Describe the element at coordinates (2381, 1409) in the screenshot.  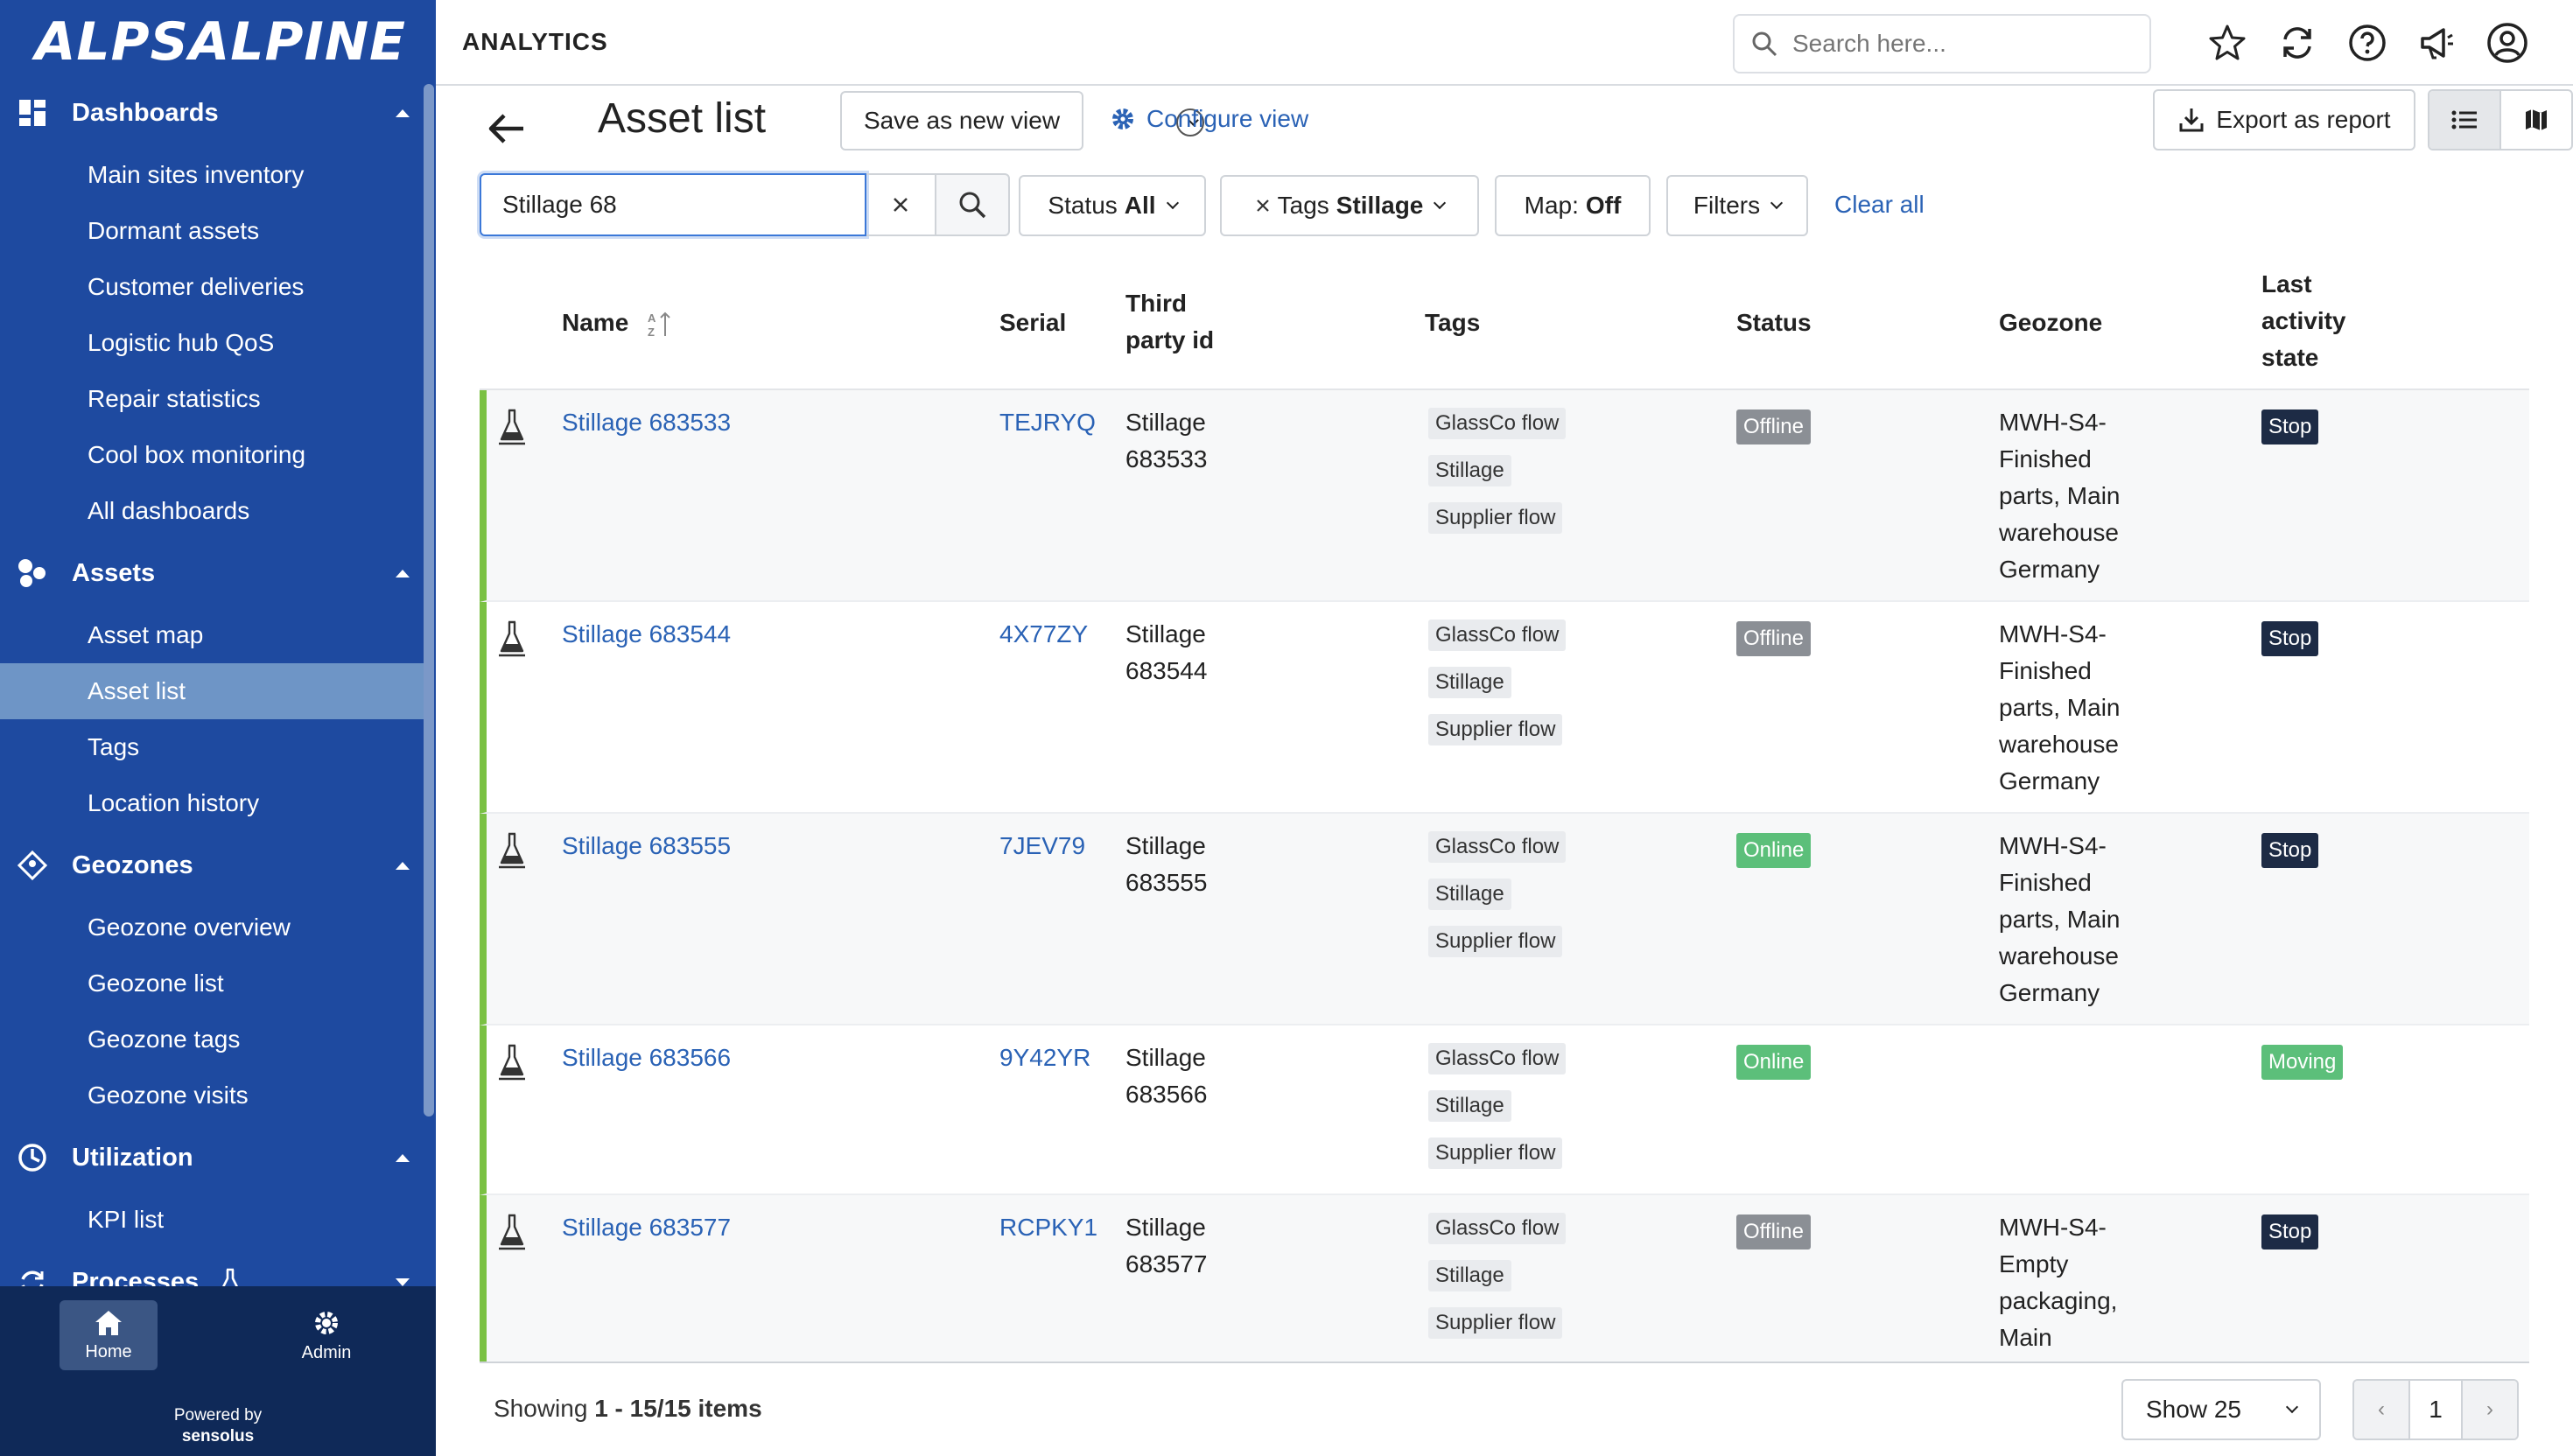
I see `prev-page-button: ‹` at that location.